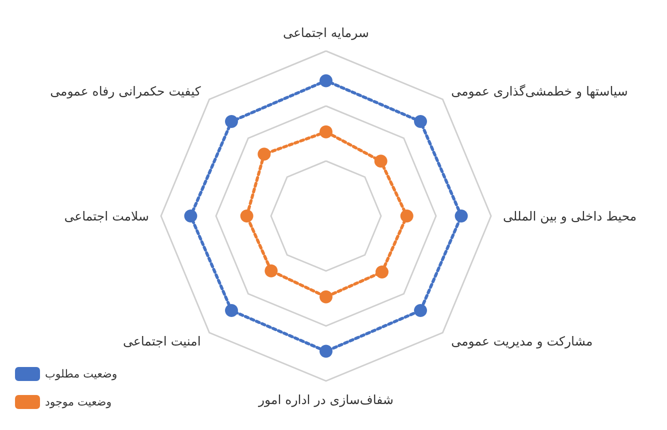  What do you see at coordinates (539, 91) in the screenshot?
I see `spoke-label: سیاستها و خطمشی‌گذاری عمومی` at bounding box center [539, 91].